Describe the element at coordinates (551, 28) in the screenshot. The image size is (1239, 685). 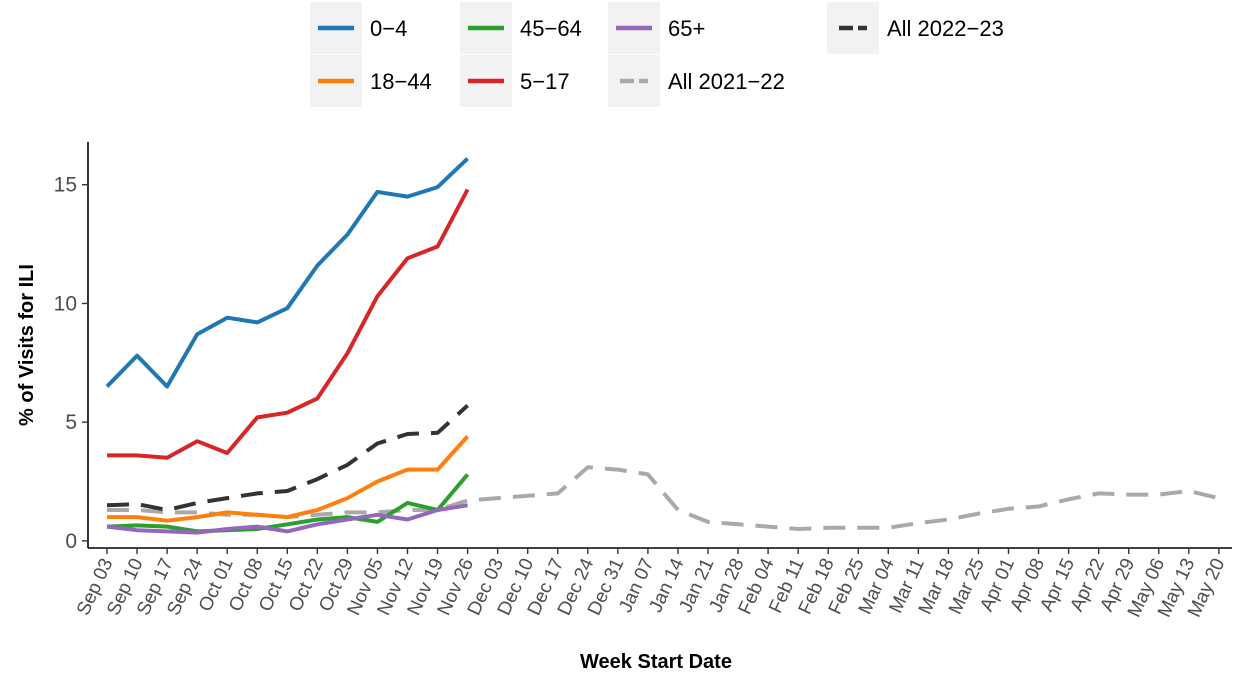
I see `legend-label: 45−64` at that location.